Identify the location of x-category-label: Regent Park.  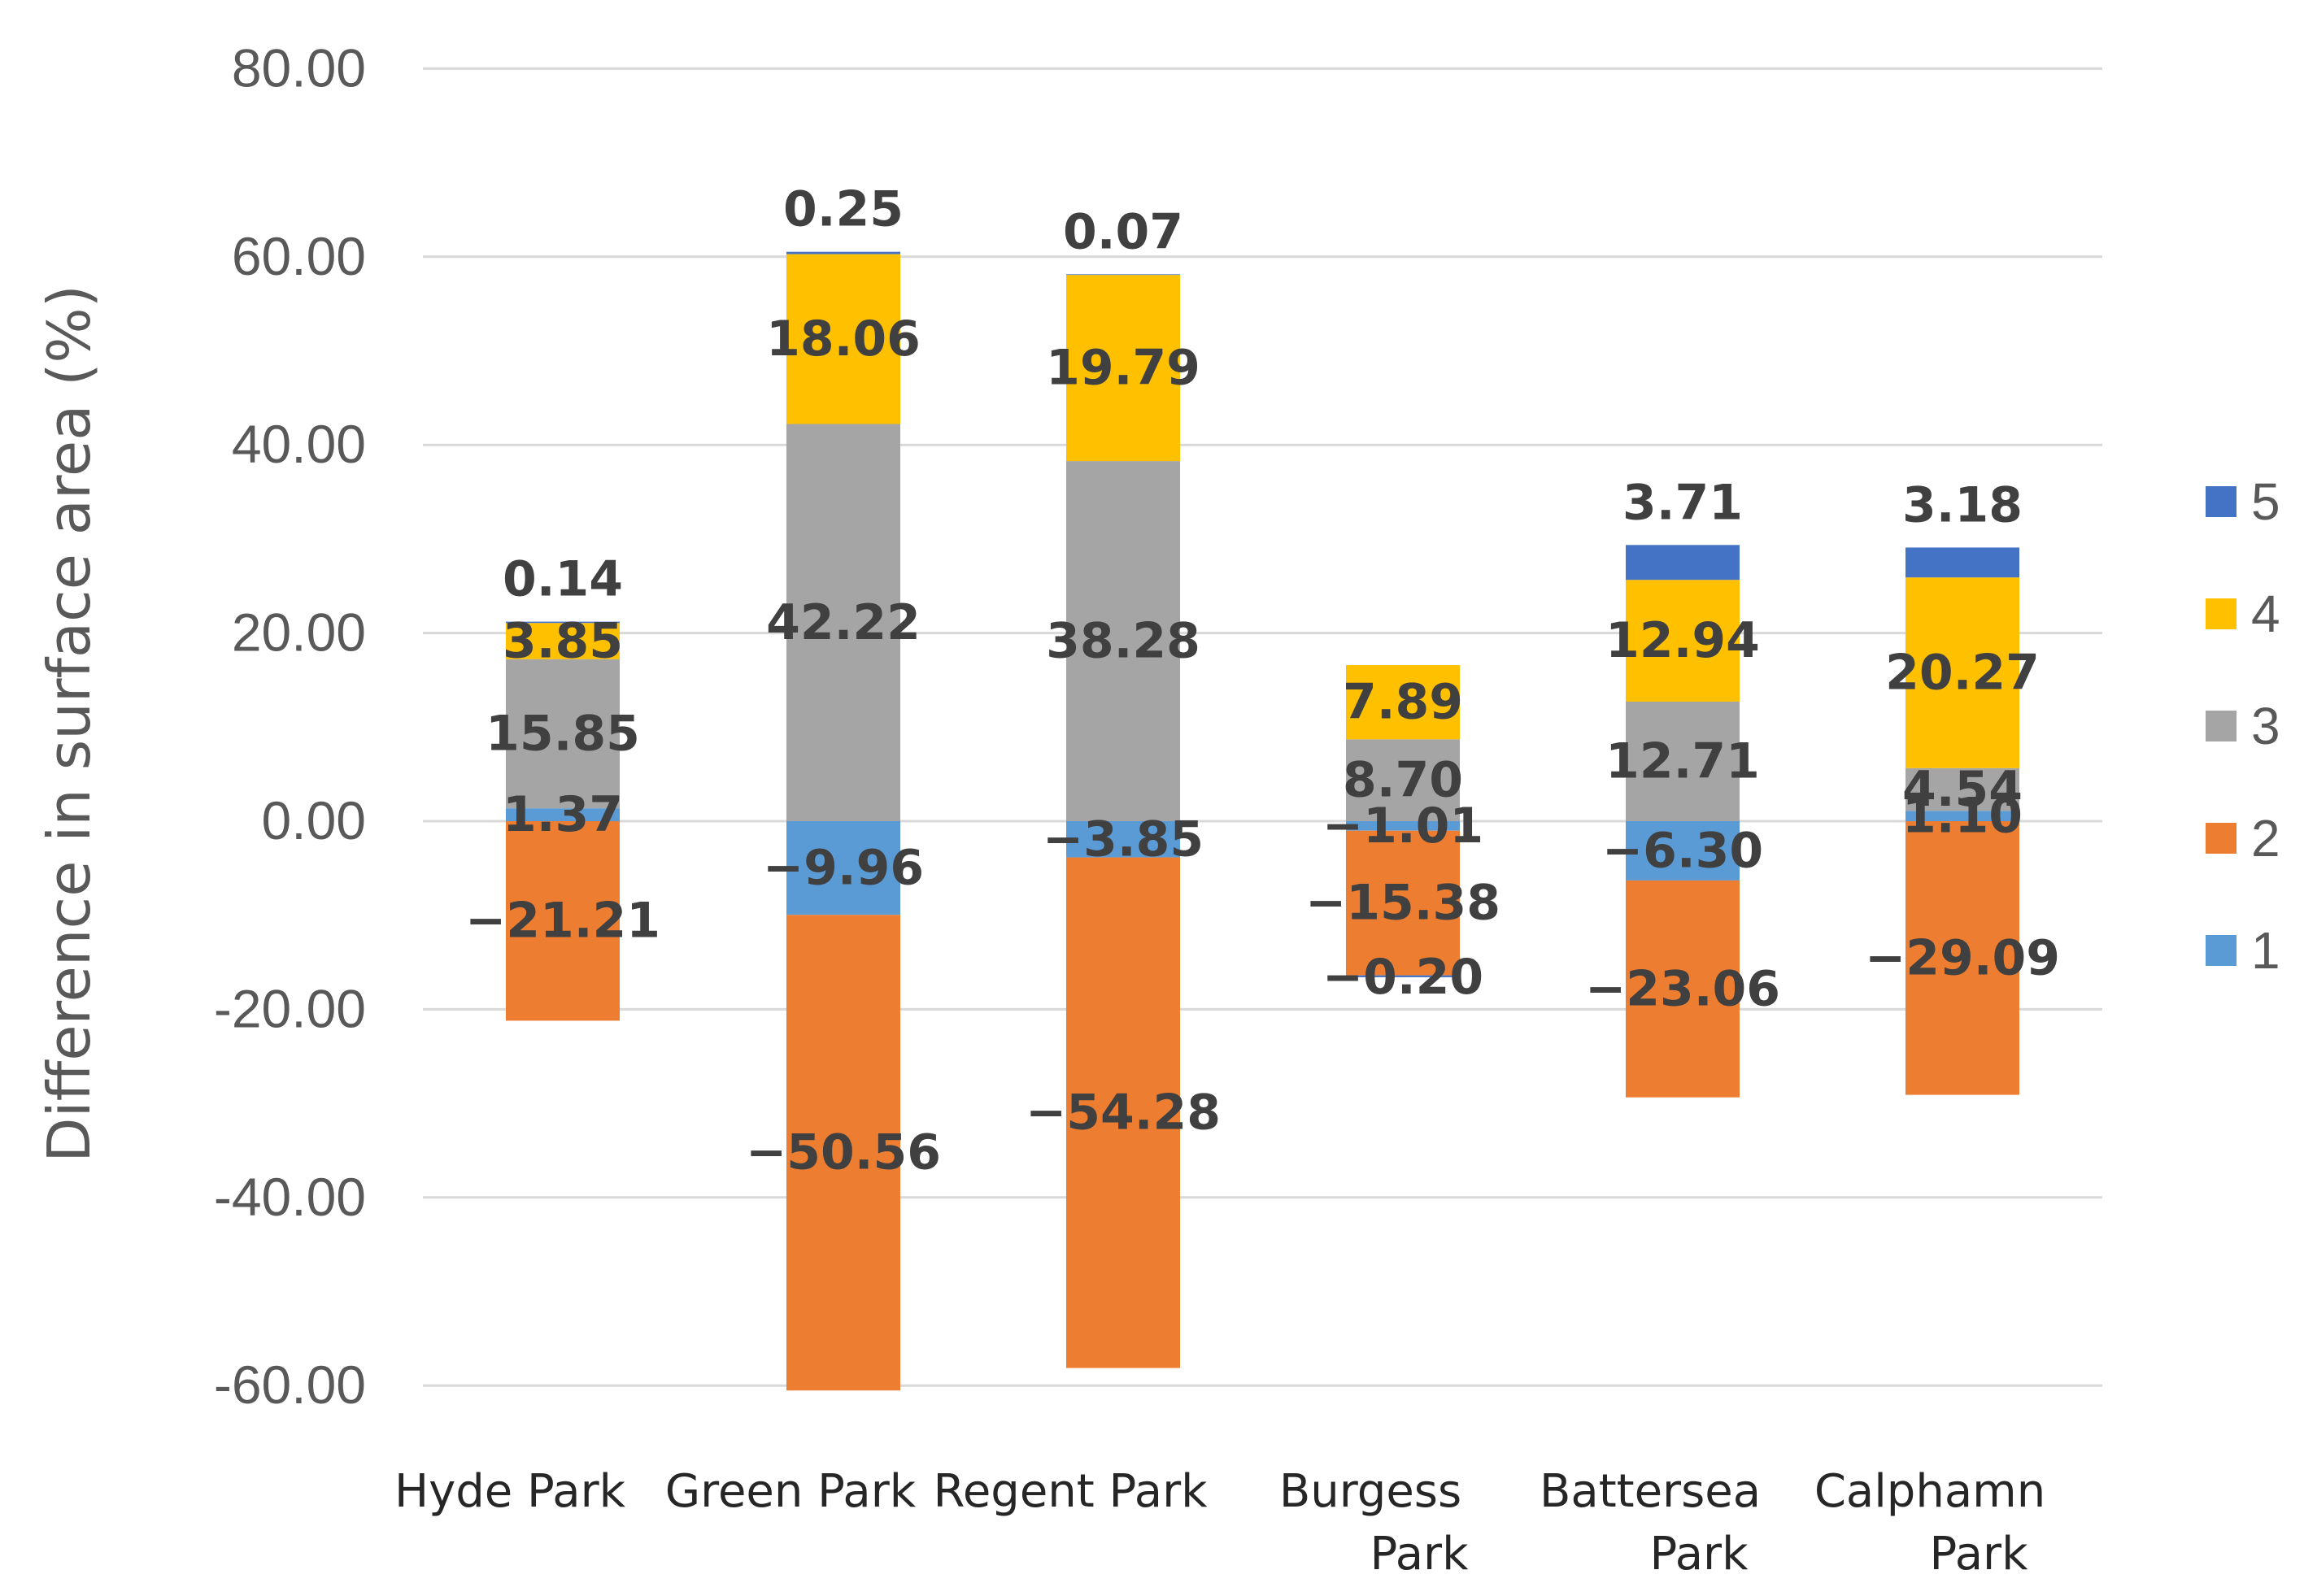
(1070, 1491).